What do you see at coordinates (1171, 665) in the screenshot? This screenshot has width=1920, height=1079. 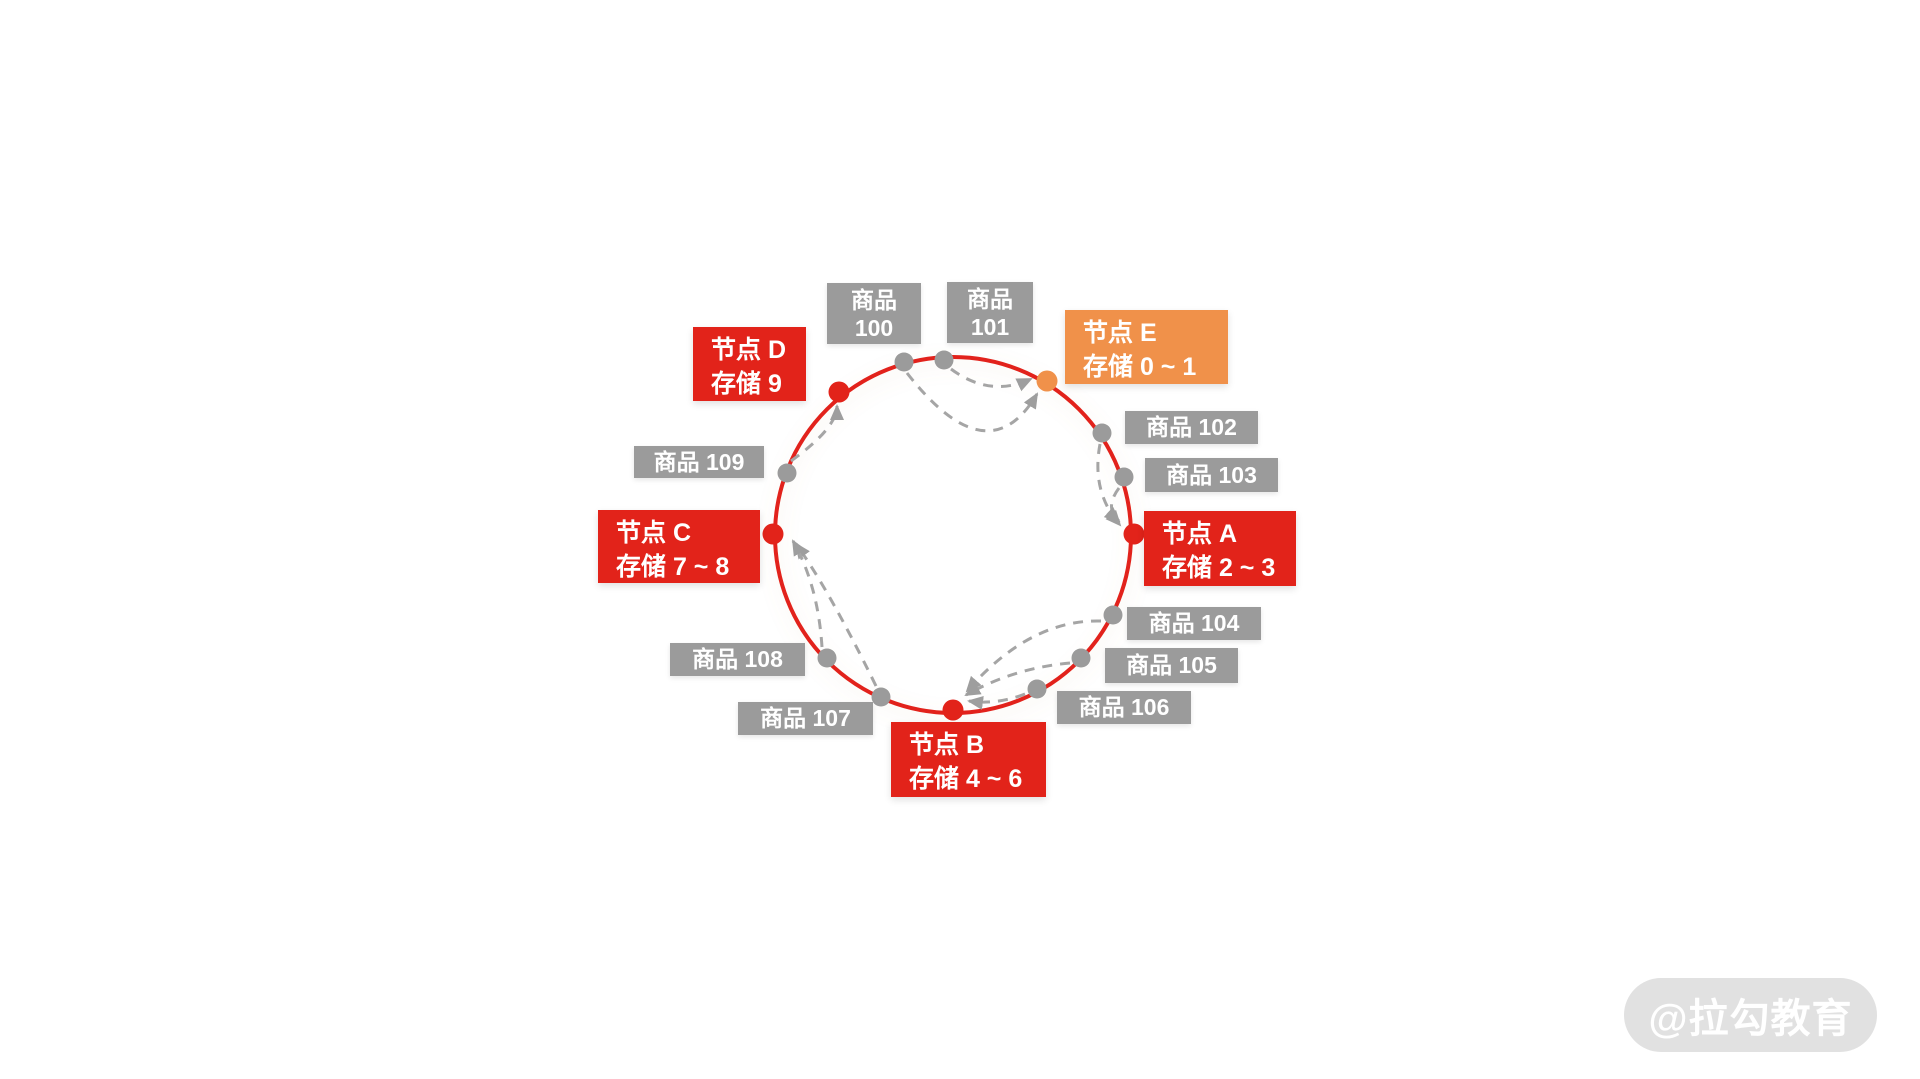 I see `item-label-105: 商品 105` at bounding box center [1171, 665].